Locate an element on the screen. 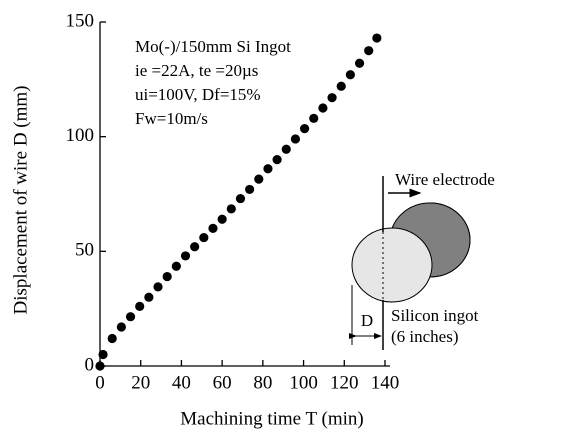  x-tick-label: 40 is located at coordinates (181, 382).